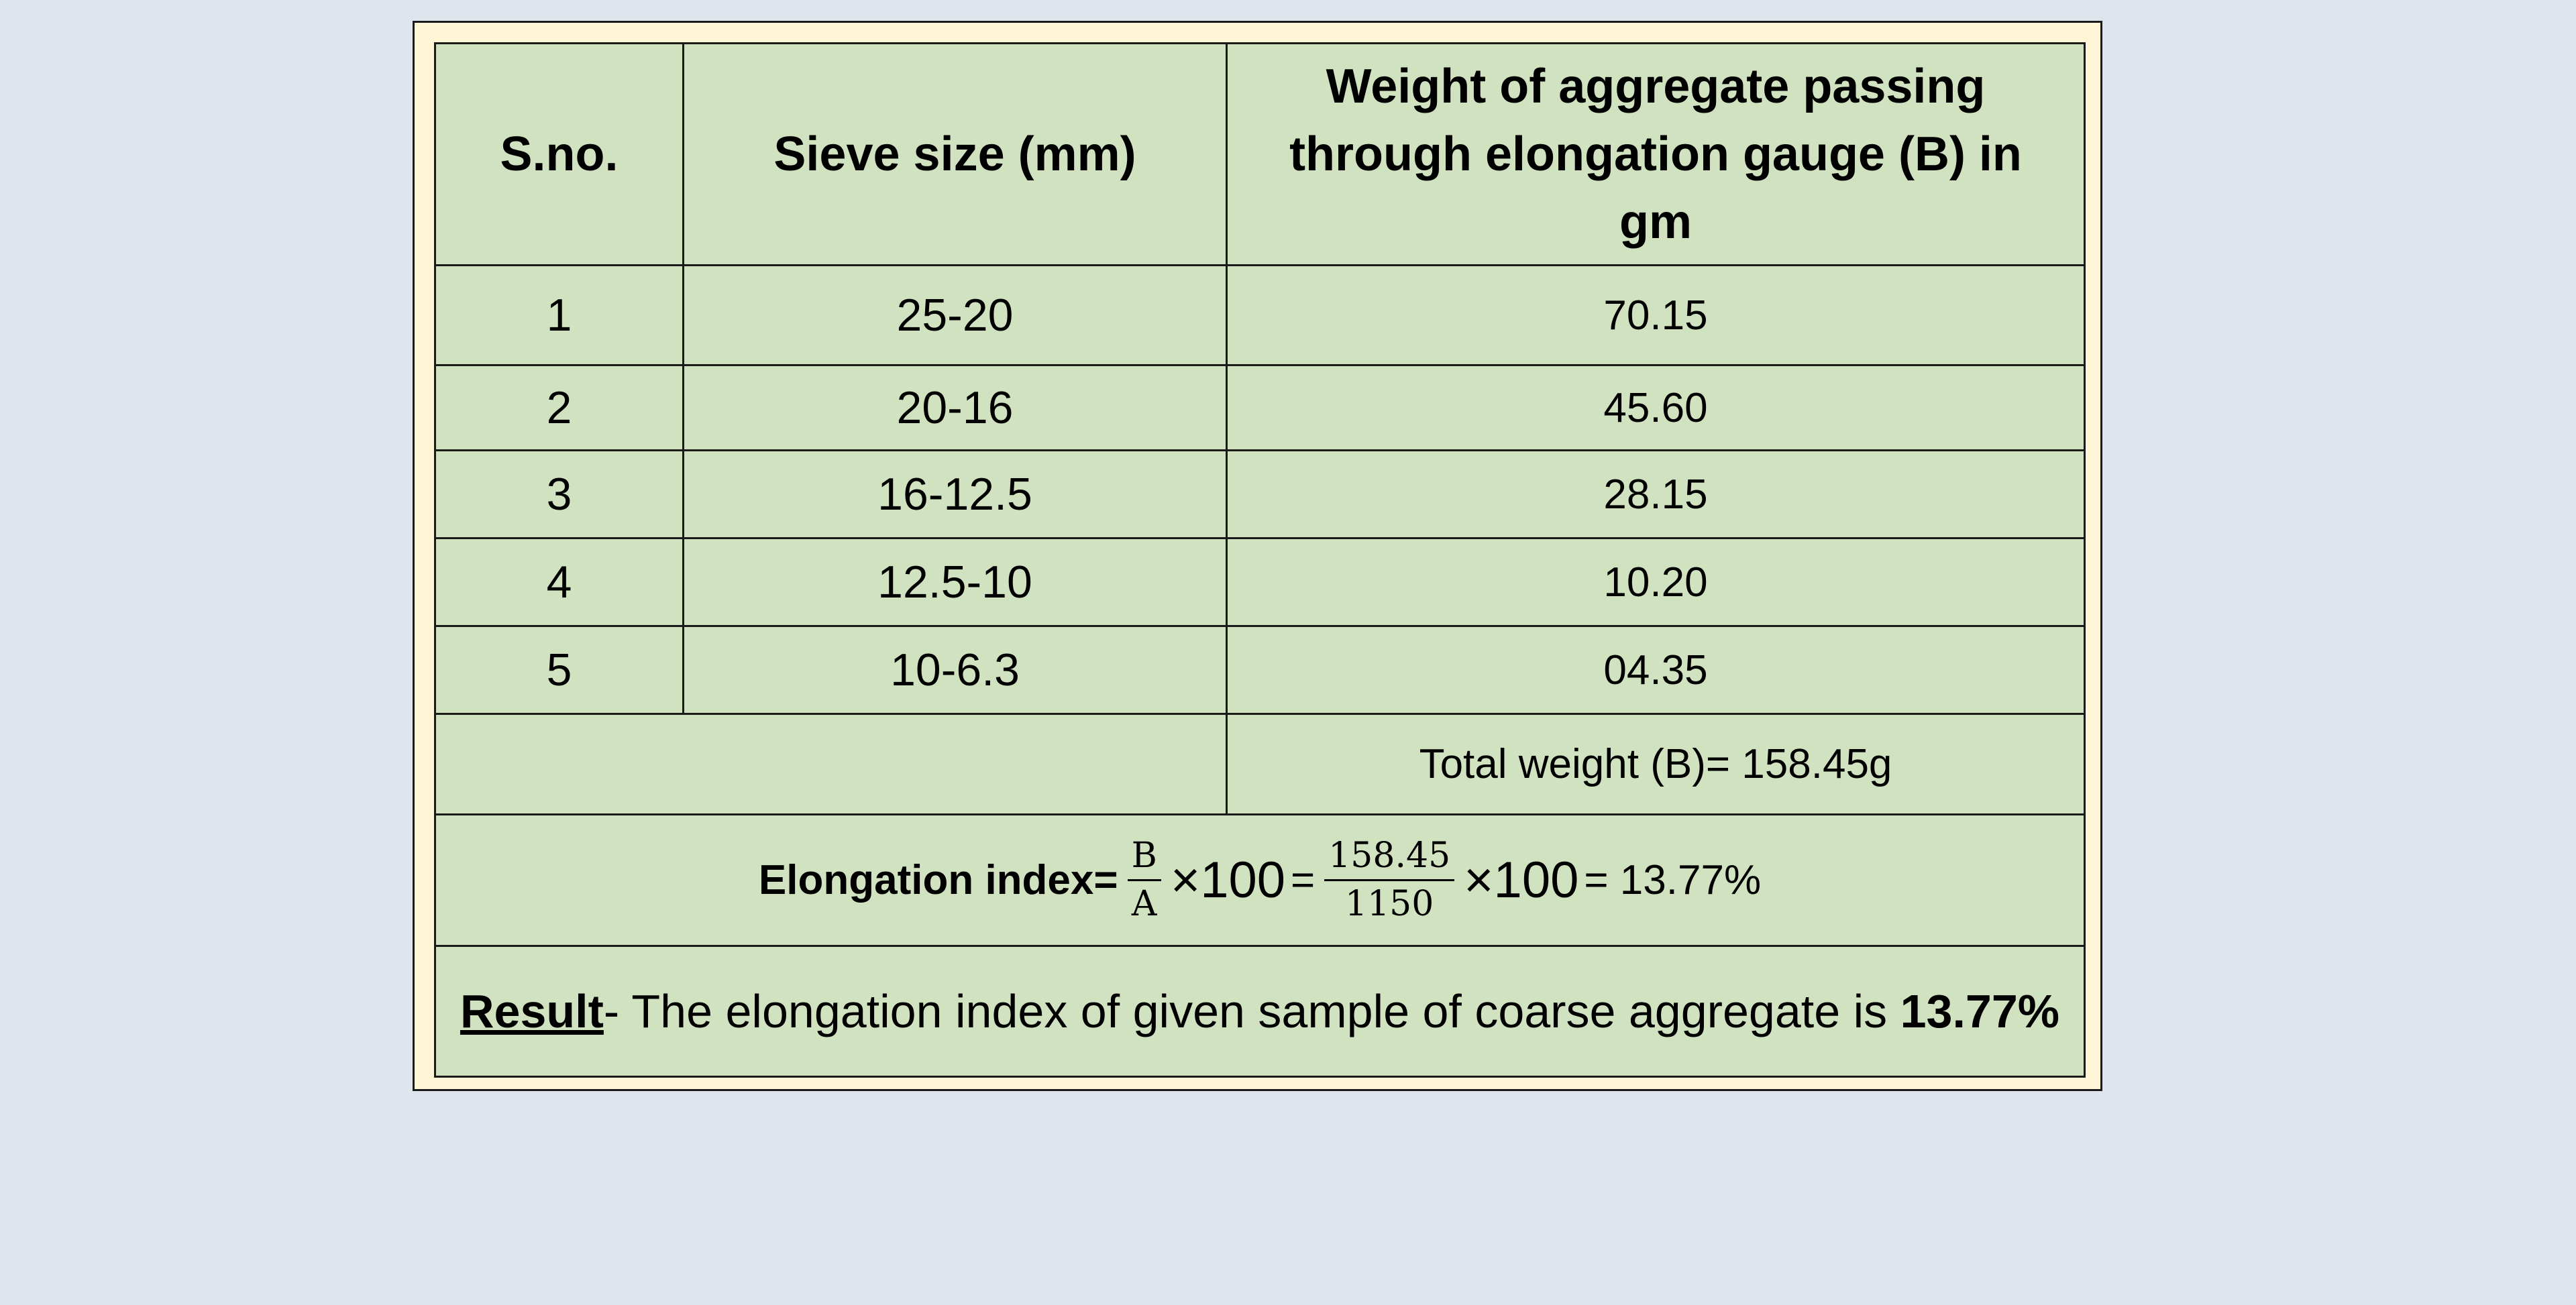 This screenshot has width=2576, height=1305. I want to click on total-row: Total weight (B)= 158.45g, so click(1260, 764).